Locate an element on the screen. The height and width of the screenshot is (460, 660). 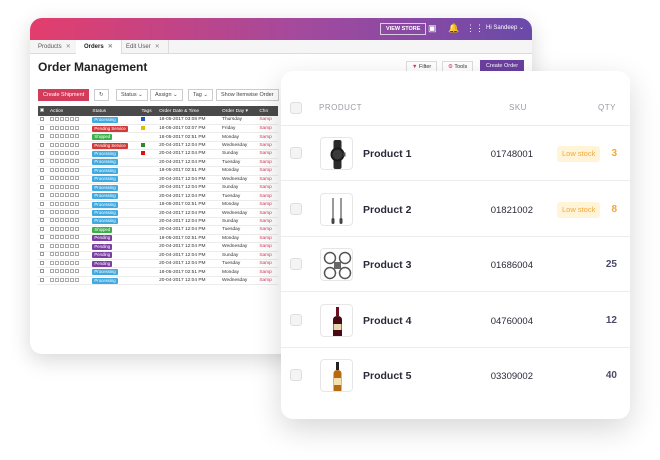
view-store-button: VIEW STORE is located at coordinates (403, 29).